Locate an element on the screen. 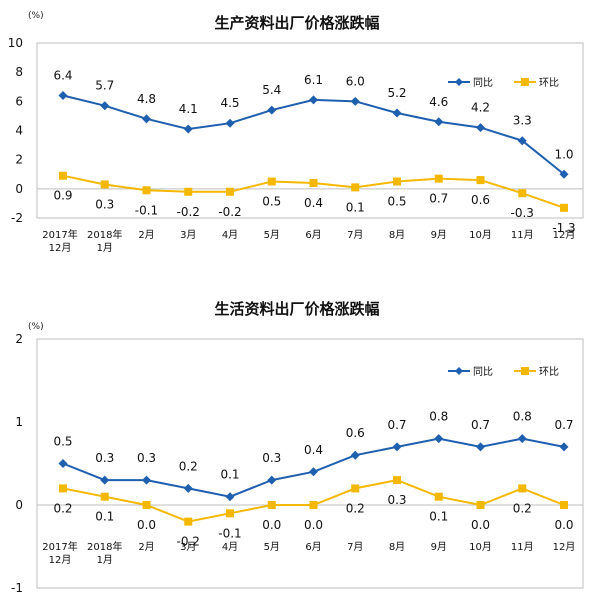 The image size is (595, 614). y-tick-label: -2 is located at coordinates (17, 218).